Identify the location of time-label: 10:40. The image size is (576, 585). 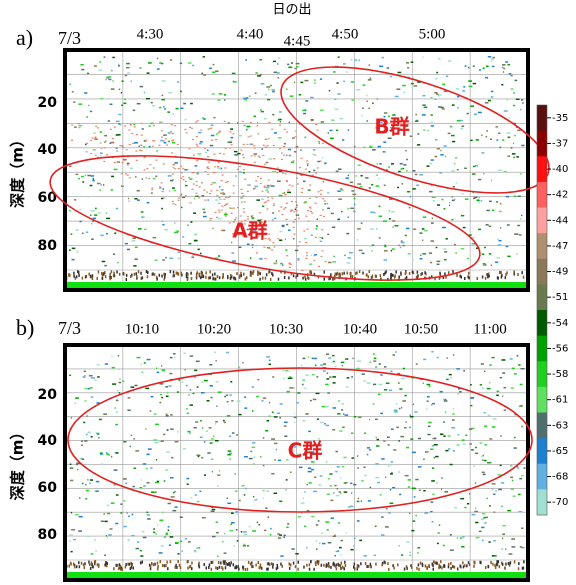
(360, 329).